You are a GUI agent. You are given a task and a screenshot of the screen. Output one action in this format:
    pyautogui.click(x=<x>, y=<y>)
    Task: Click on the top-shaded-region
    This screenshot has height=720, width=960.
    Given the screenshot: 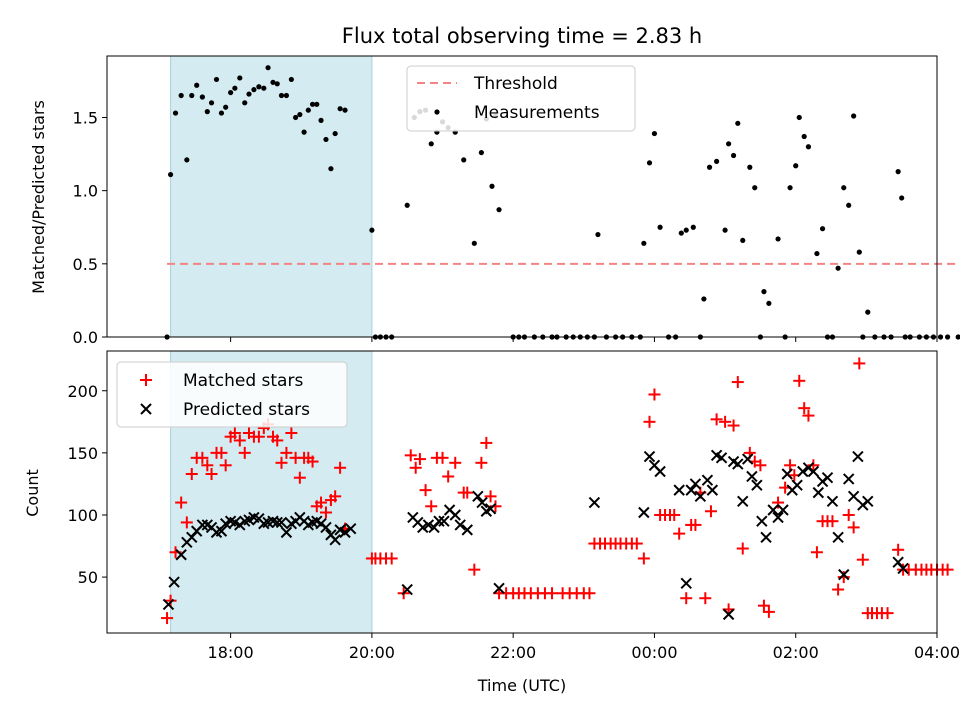 What is the action you would take?
    pyautogui.click(x=271, y=196)
    